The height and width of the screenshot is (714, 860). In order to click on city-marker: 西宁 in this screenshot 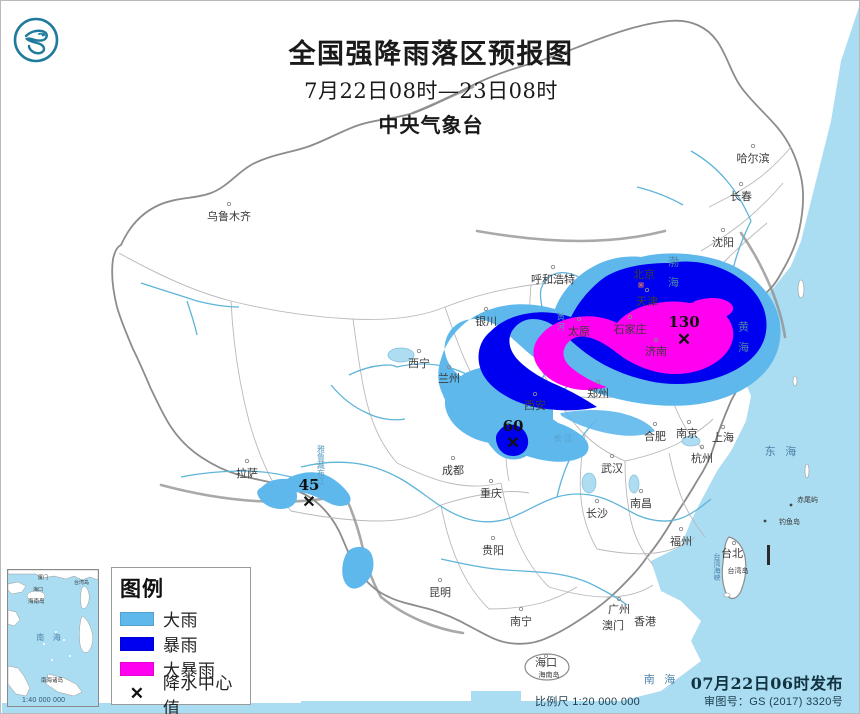, I will do `click(419, 359)`.